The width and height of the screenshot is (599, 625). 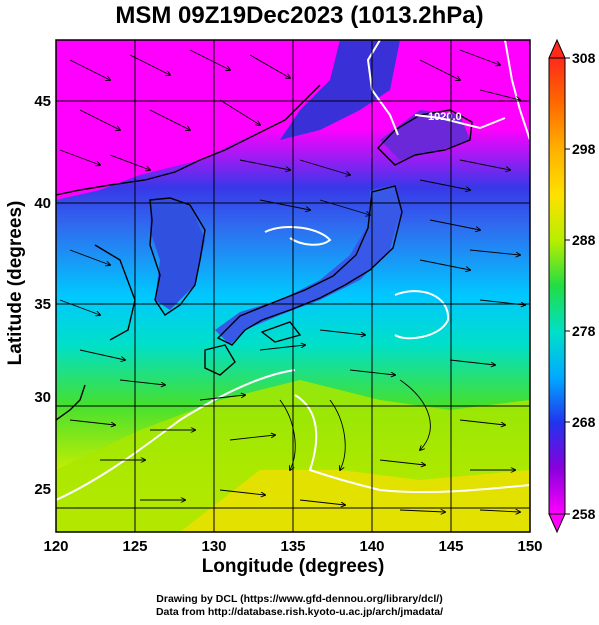 What do you see at coordinates (584, 149) in the screenshot?
I see `colorbar-tick-298: 298` at bounding box center [584, 149].